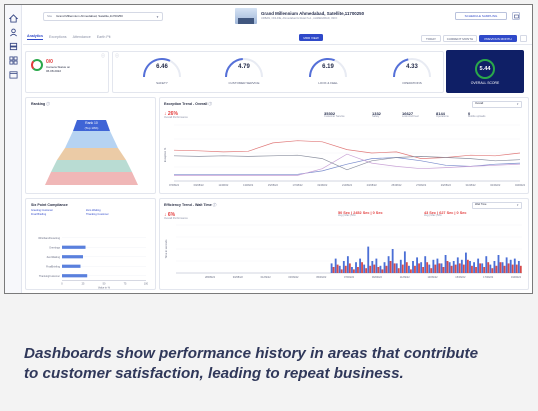 This screenshot has width=538, height=411. What do you see at coordinates (75, 276) in the screenshot?
I see `bar-thankingcustomer` at bounding box center [75, 276].